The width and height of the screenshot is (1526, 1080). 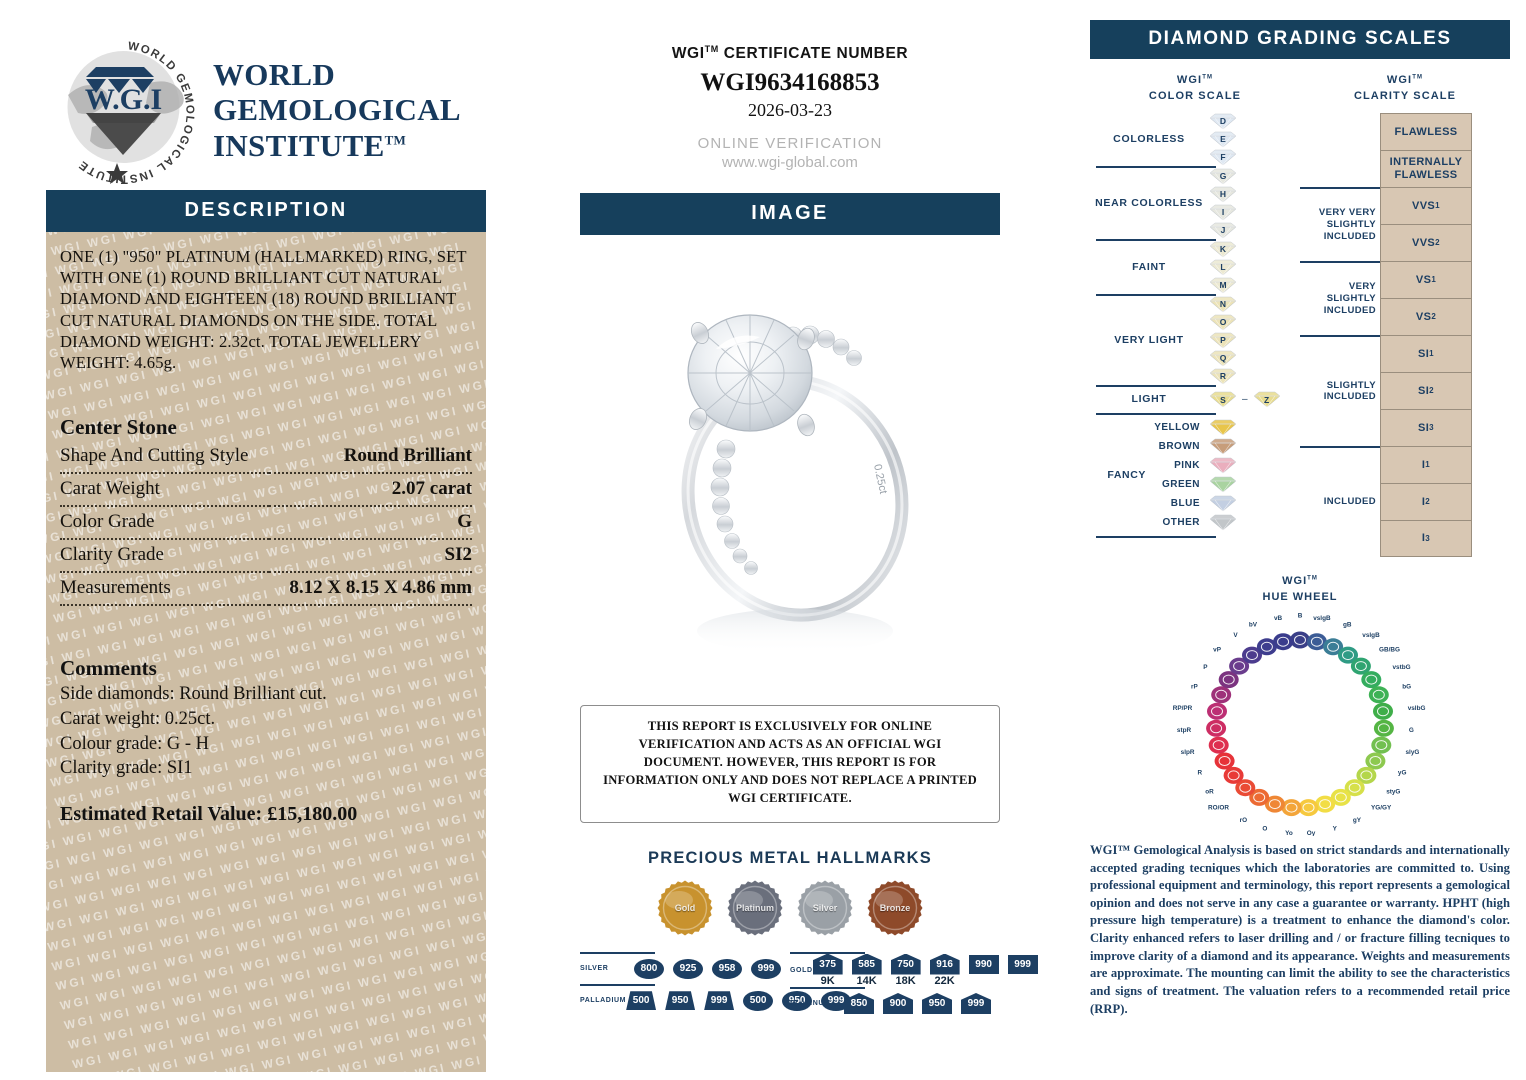 I want to click on color-group-colorless: COLORLESS D E F, so click(x=1195, y=139).